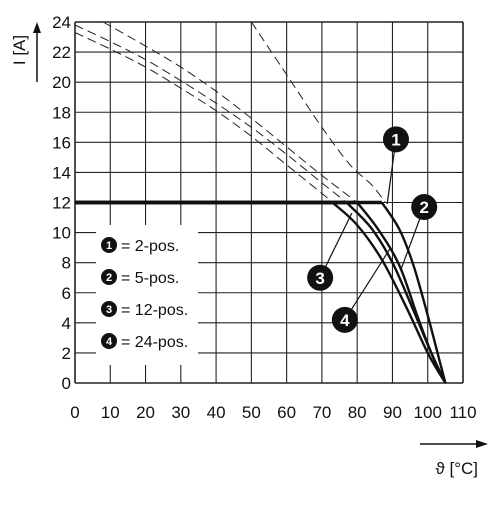 This screenshot has height=505, width=500. I want to click on y-tick-label: 4, so click(66, 323).